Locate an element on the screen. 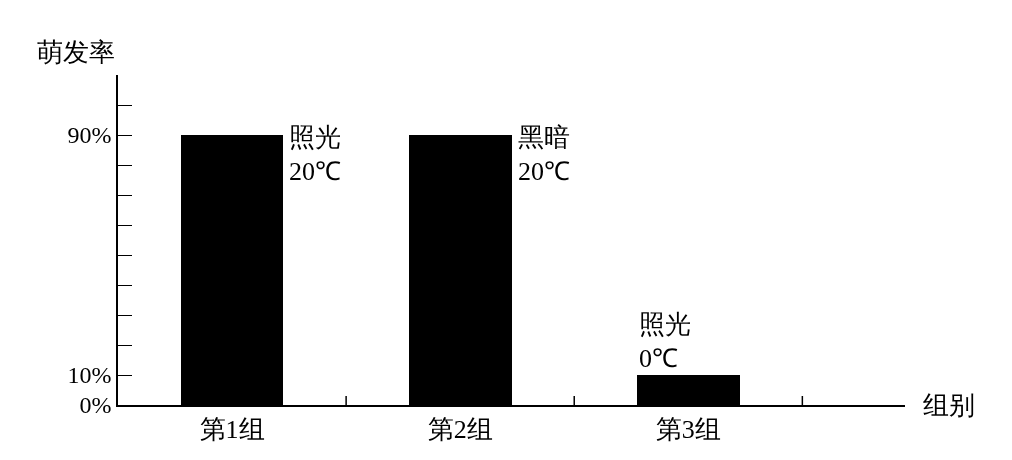  x-tick-label: 第2组 is located at coordinates (460, 429).